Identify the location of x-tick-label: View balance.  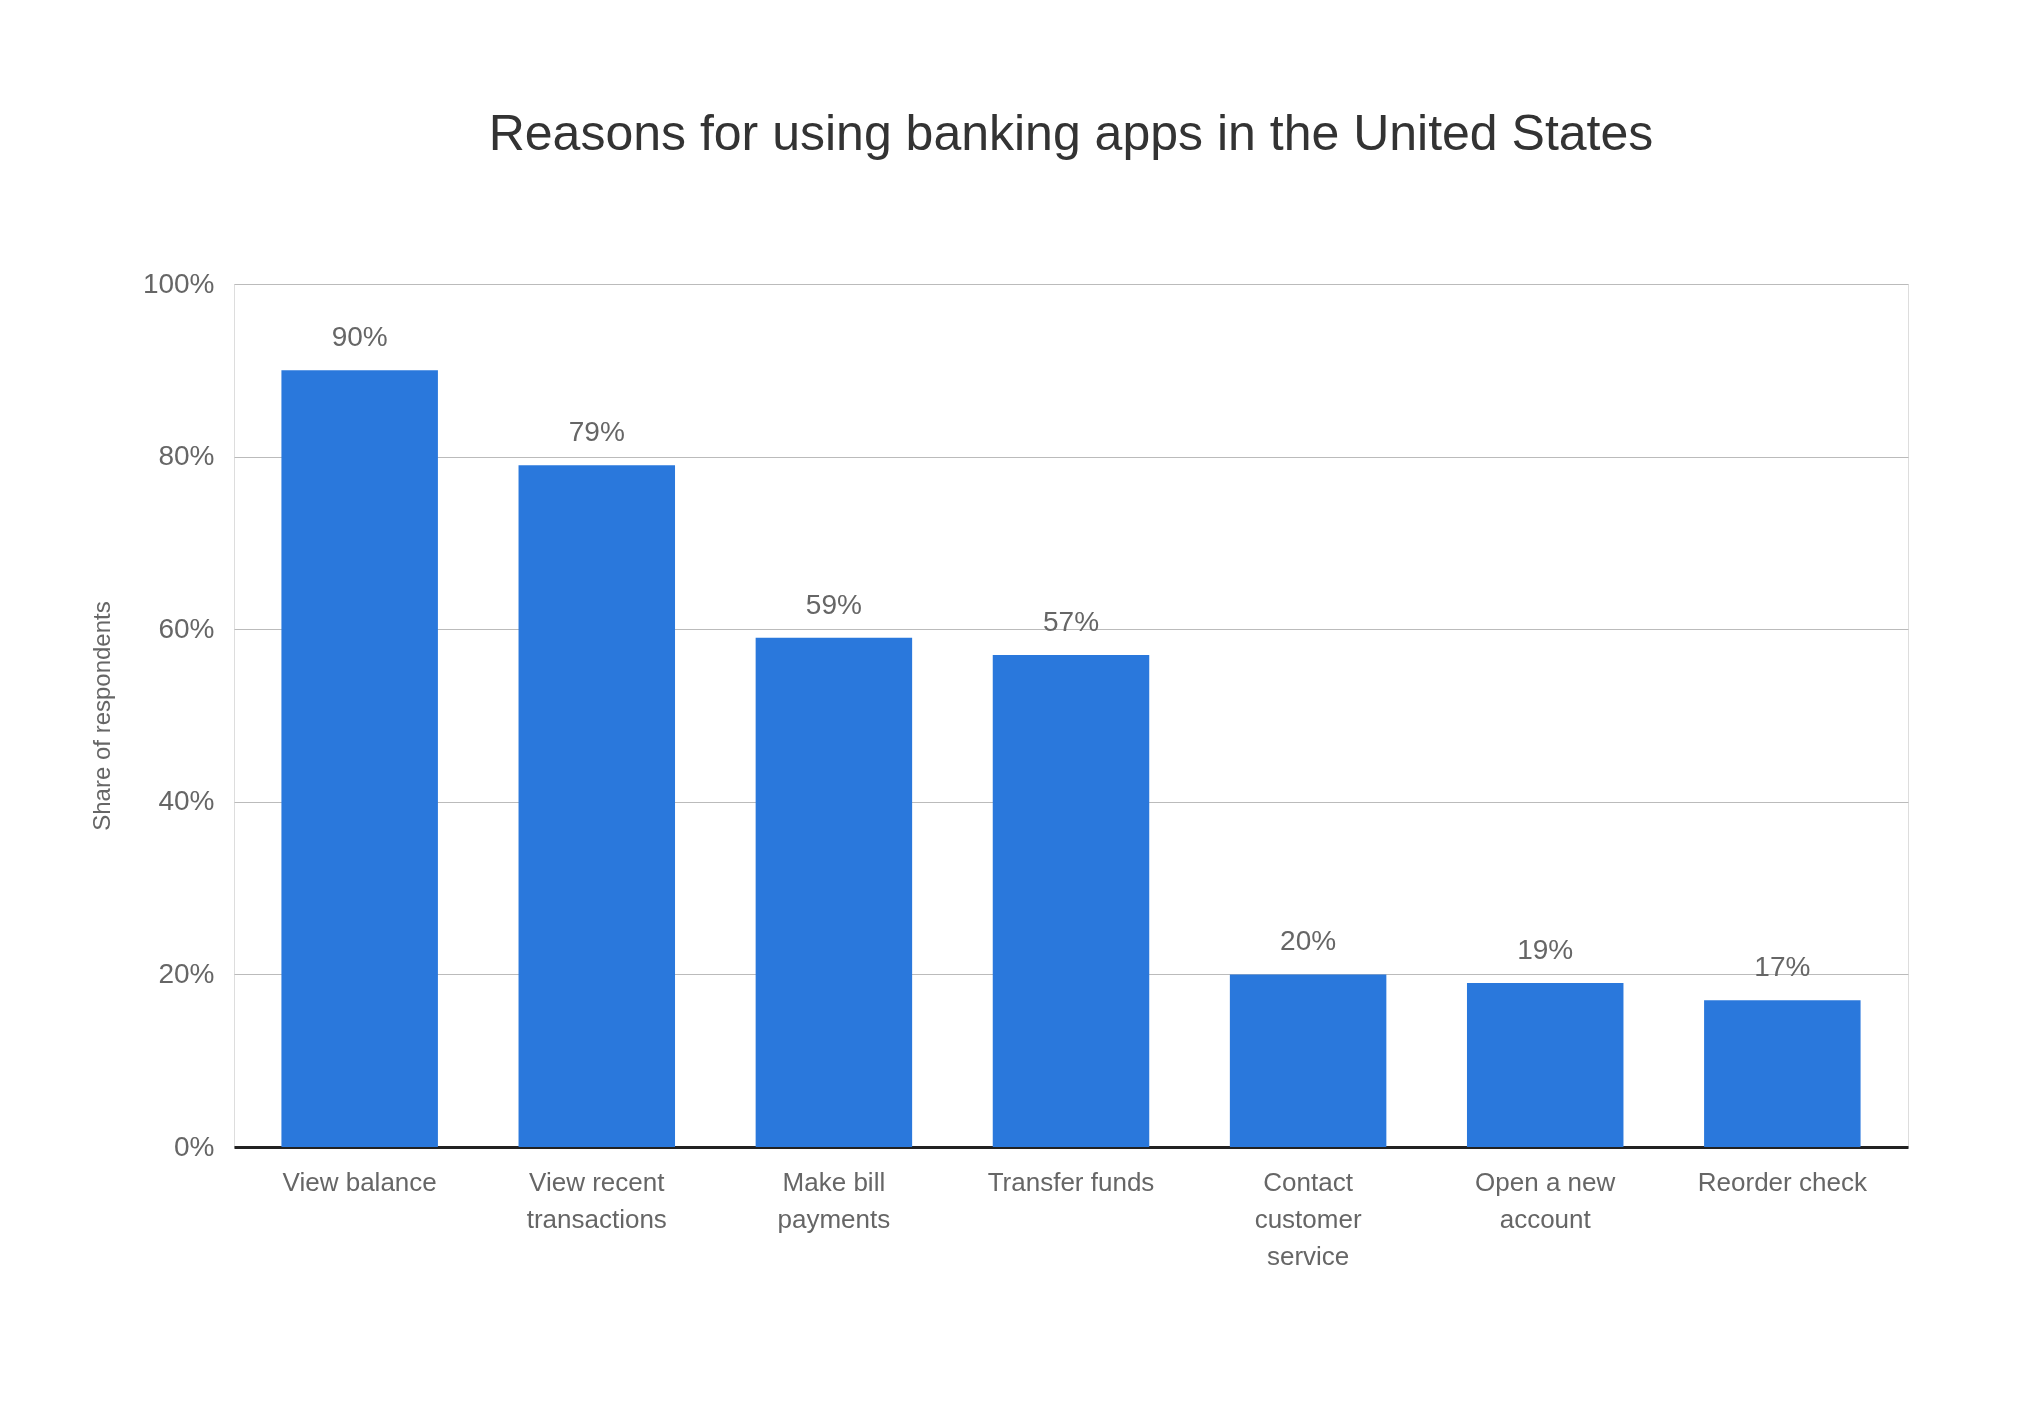
(359, 1181).